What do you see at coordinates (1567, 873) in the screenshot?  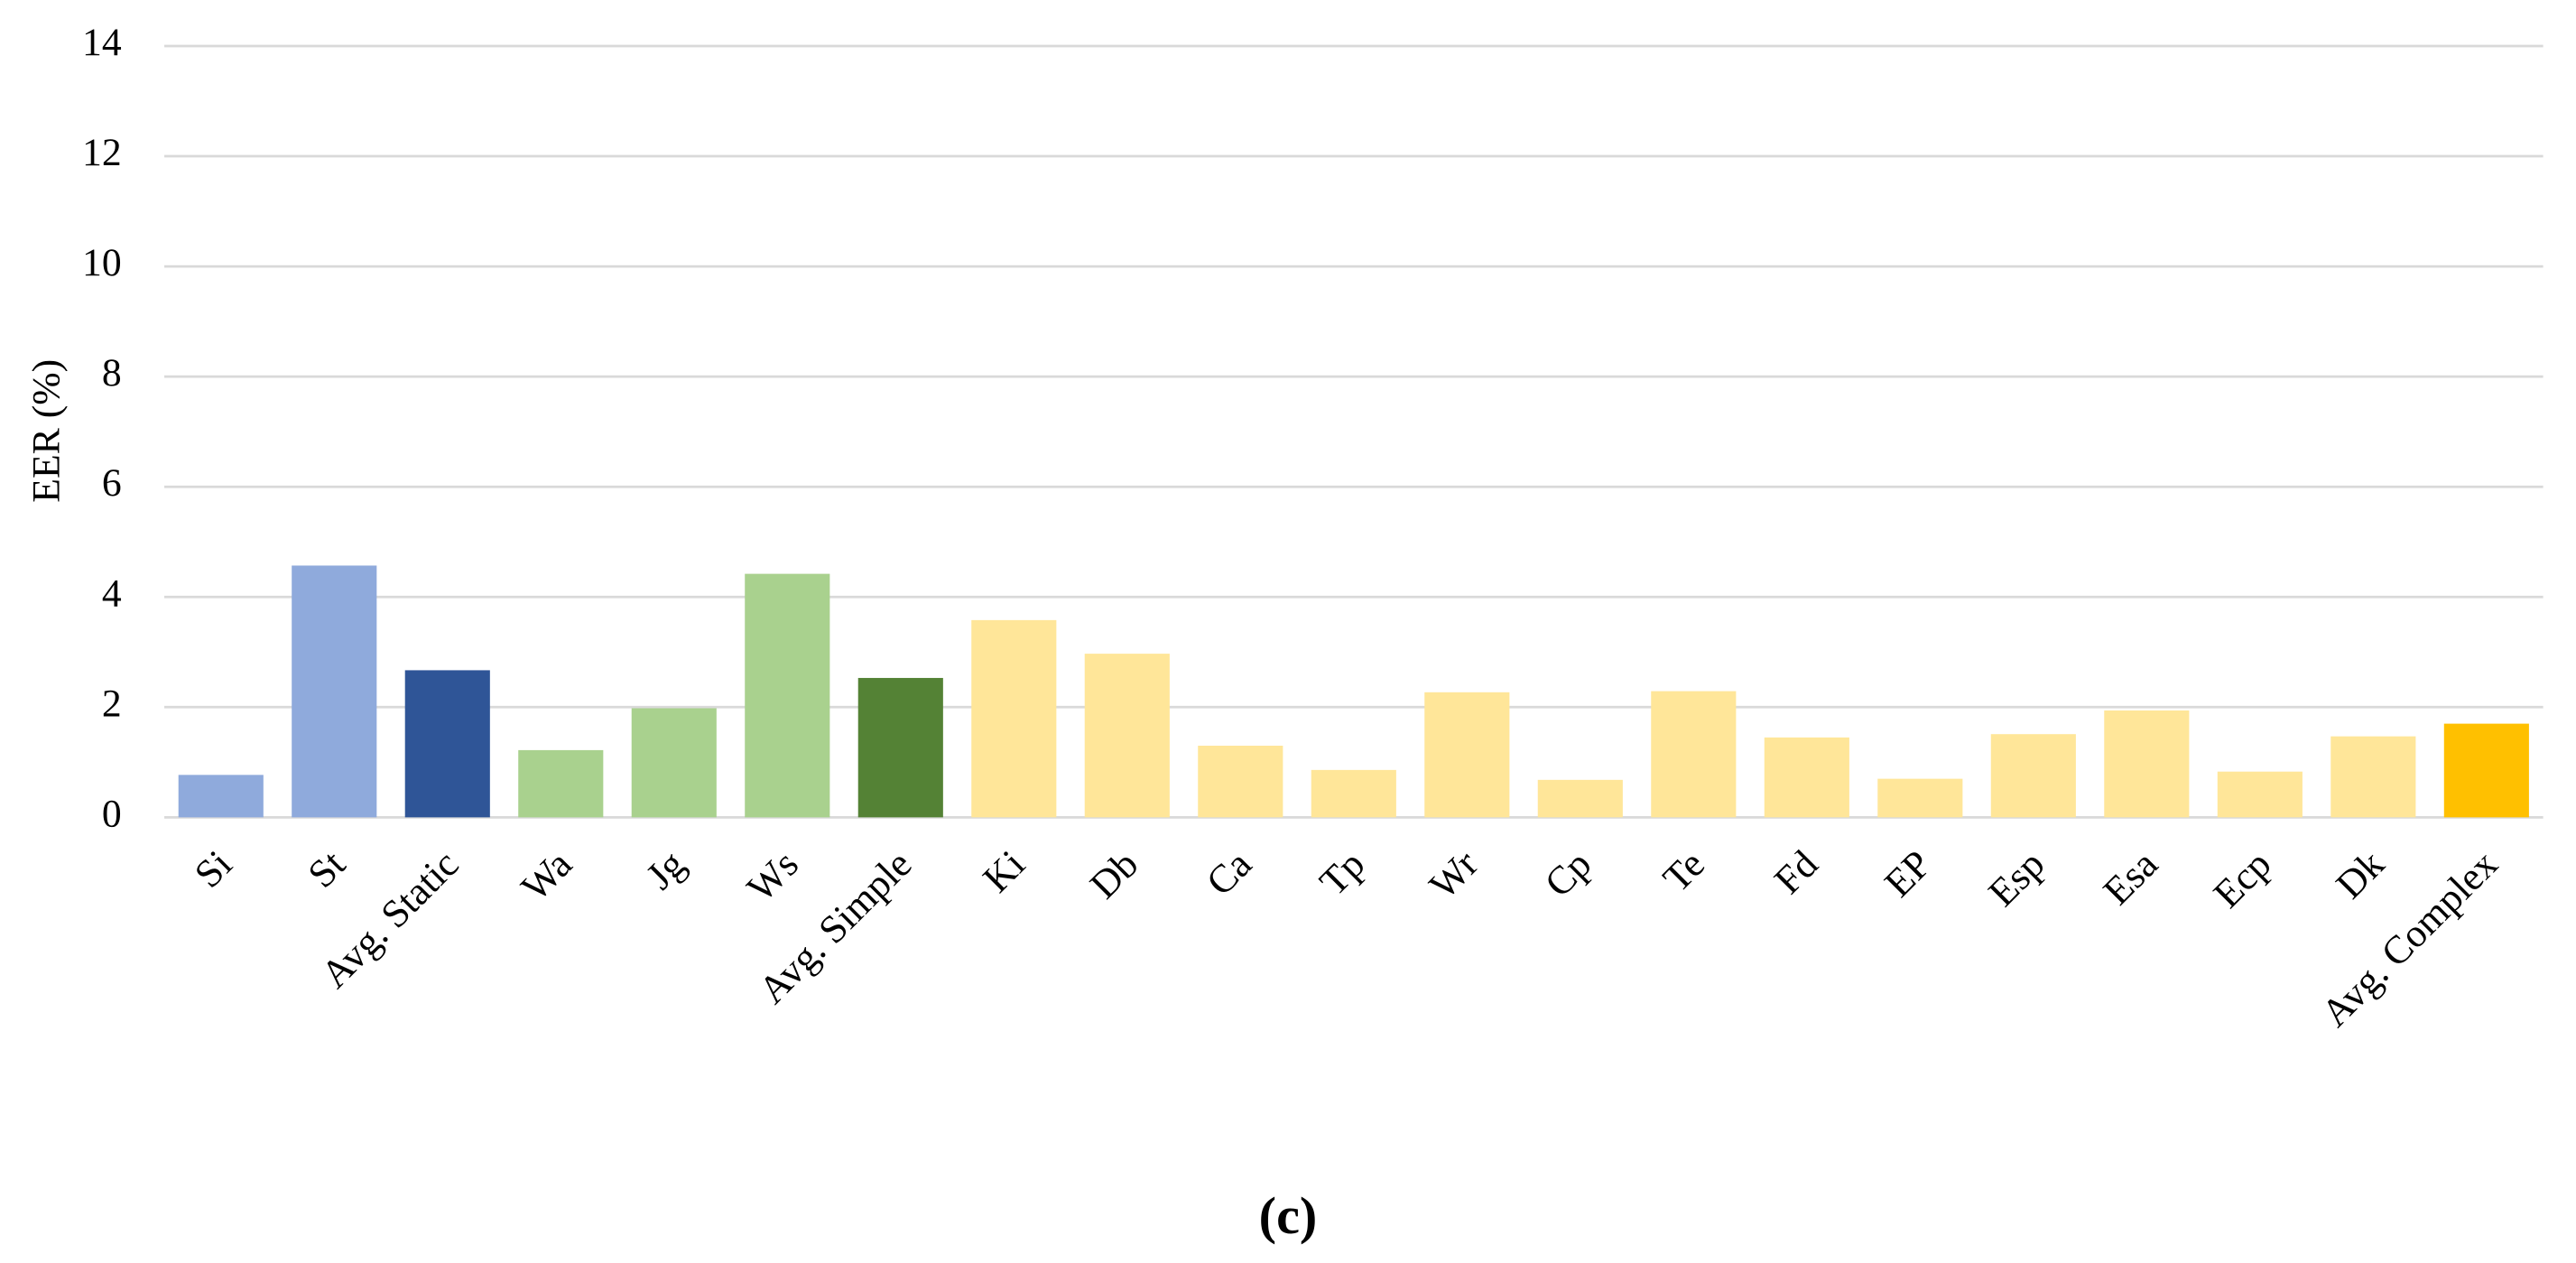 I see `x-tick-label: Cp` at bounding box center [1567, 873].